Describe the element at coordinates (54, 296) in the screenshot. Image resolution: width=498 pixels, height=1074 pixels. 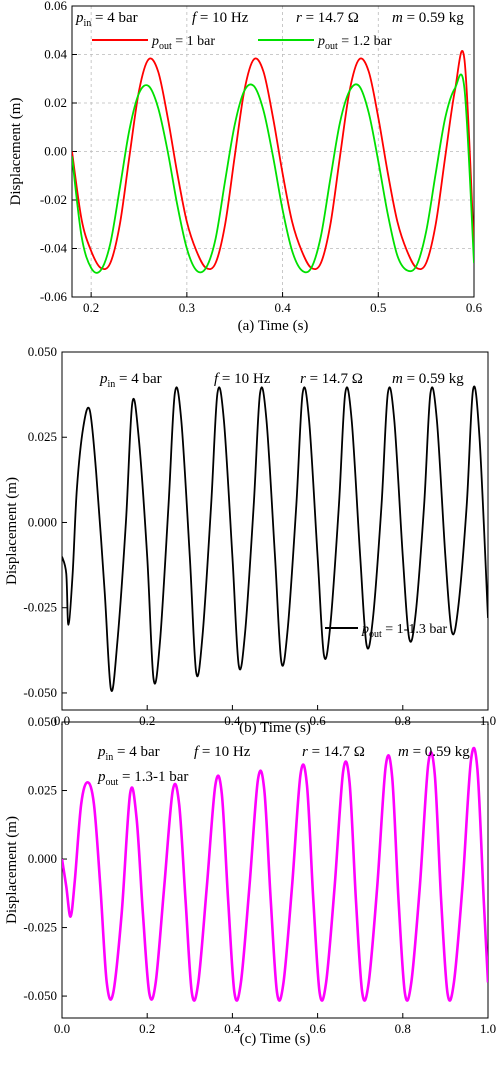
I see `y-tick-label: -0.06` at that location.